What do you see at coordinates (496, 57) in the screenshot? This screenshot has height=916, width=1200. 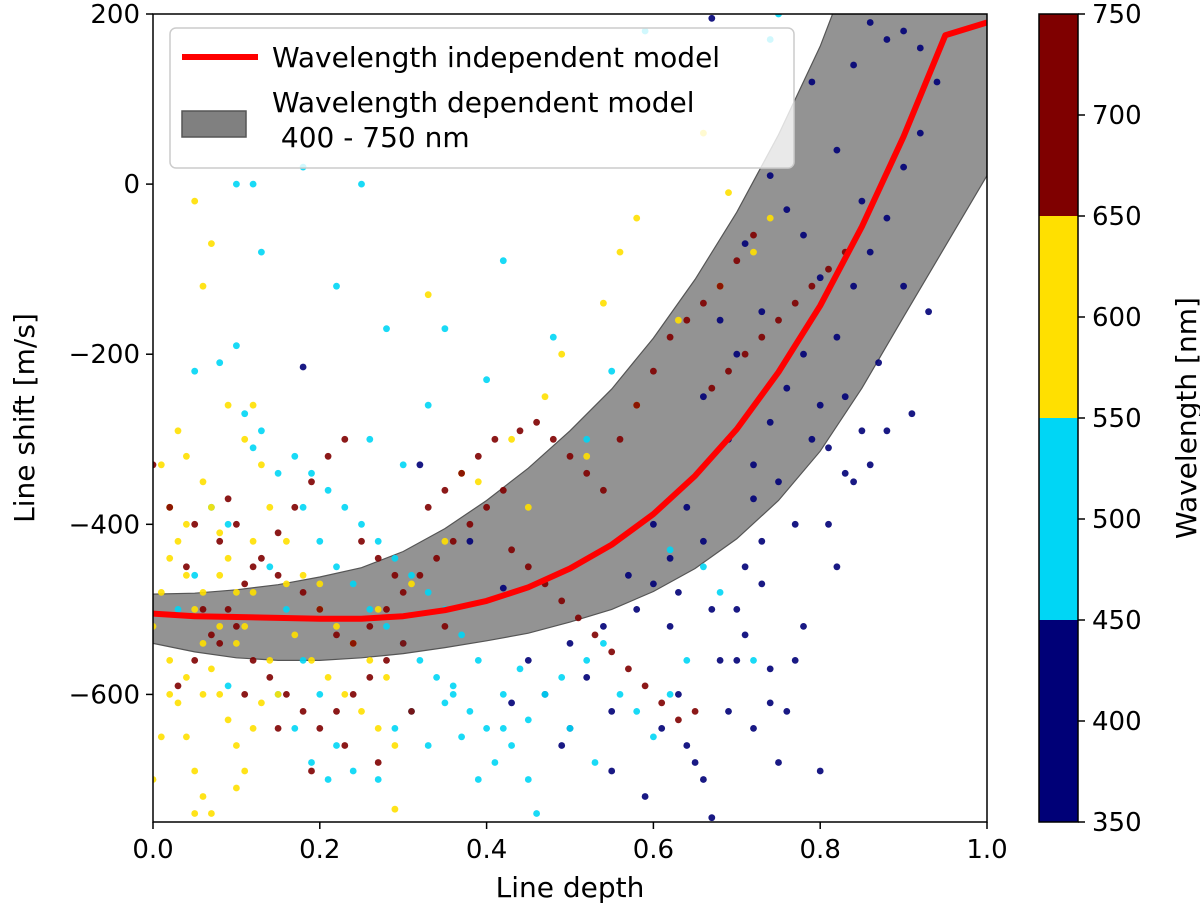 I see `legend-label-independent: Wavelength independent model` at bounding box center [496, 57].